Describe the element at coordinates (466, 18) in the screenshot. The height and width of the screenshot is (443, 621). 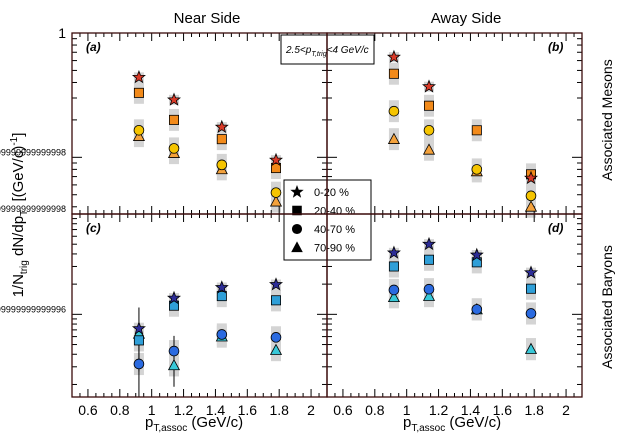
I see `header-away-side: Away Side` at that location.